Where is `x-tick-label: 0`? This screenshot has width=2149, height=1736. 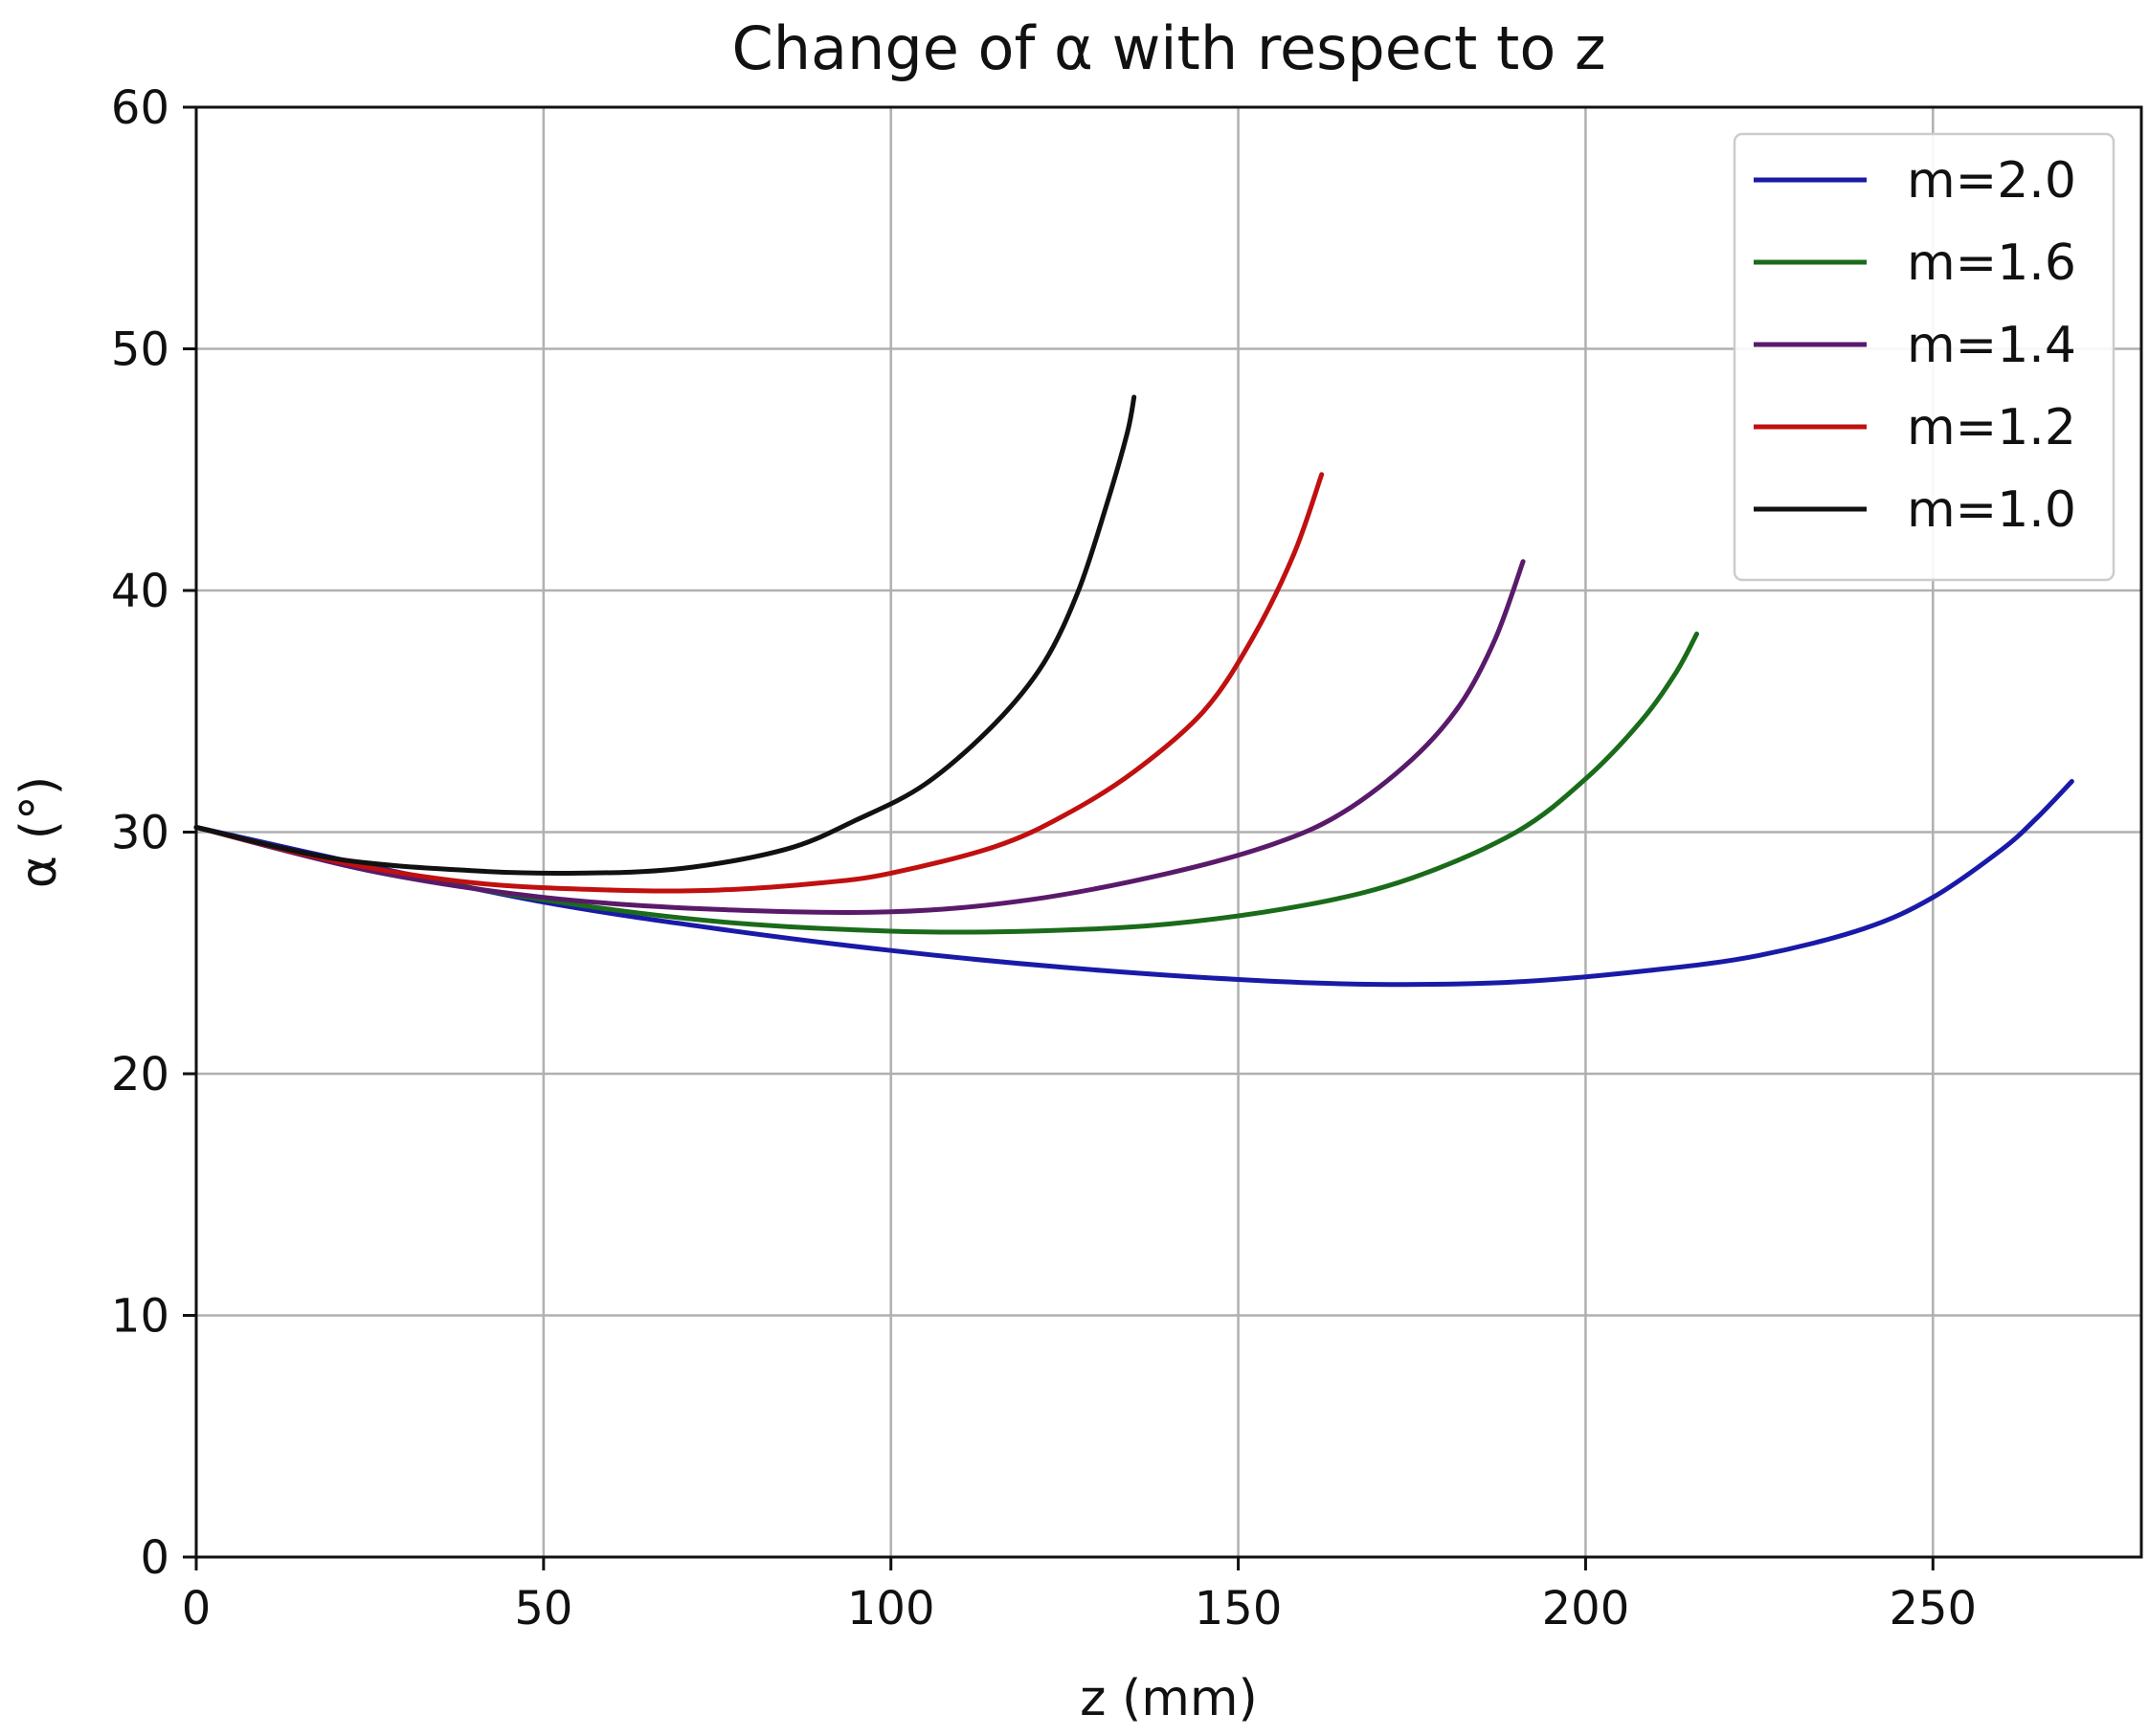
x-tick-label: 0 is located at coordinates (197, 1609).